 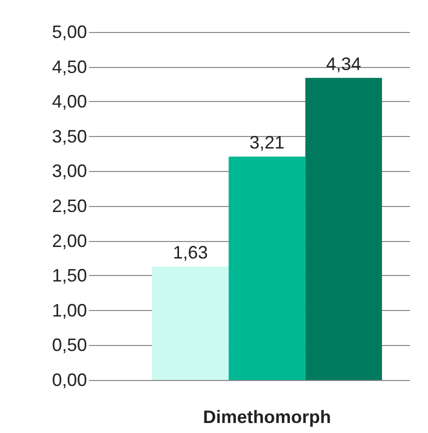 What do you see at coordinates (69, 276) in the screenshot?
I see `y-tick-label: 1,50` at bounding box center [69, 276].